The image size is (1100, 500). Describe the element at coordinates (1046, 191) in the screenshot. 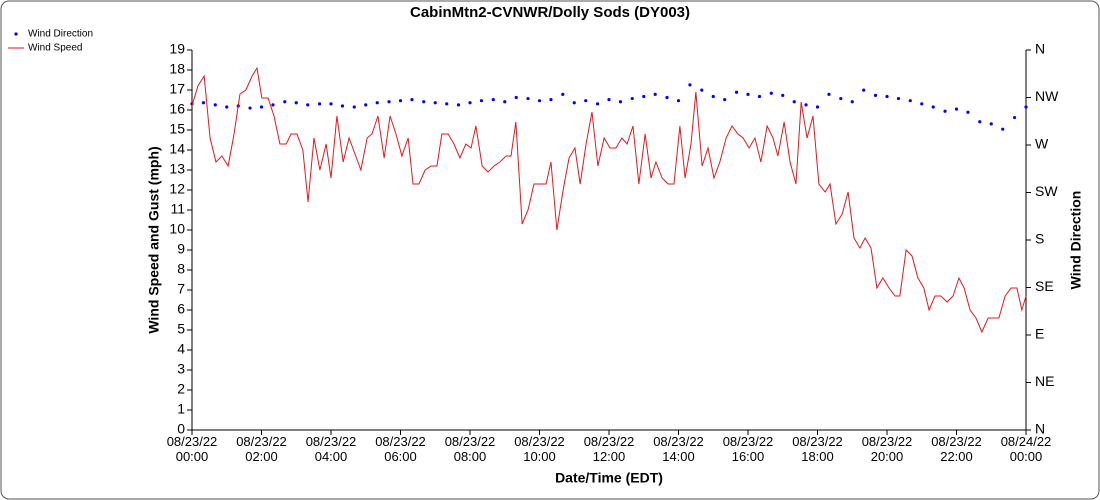

I see `y2-tick-label: SW` at that location.